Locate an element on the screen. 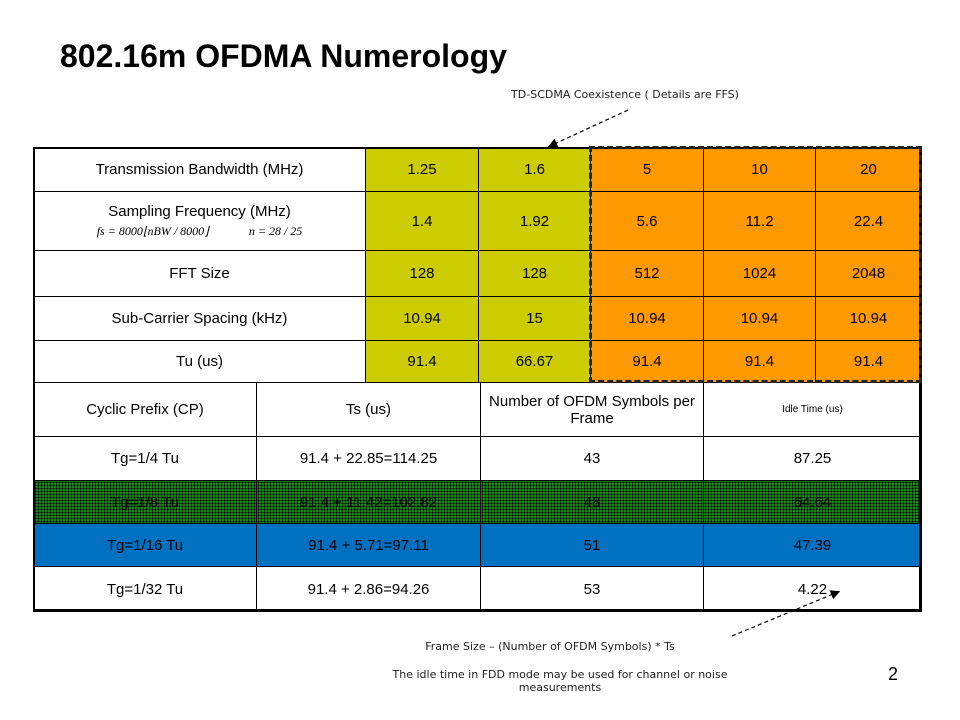  table-cell: 51 is located at coordinates (592, 545).